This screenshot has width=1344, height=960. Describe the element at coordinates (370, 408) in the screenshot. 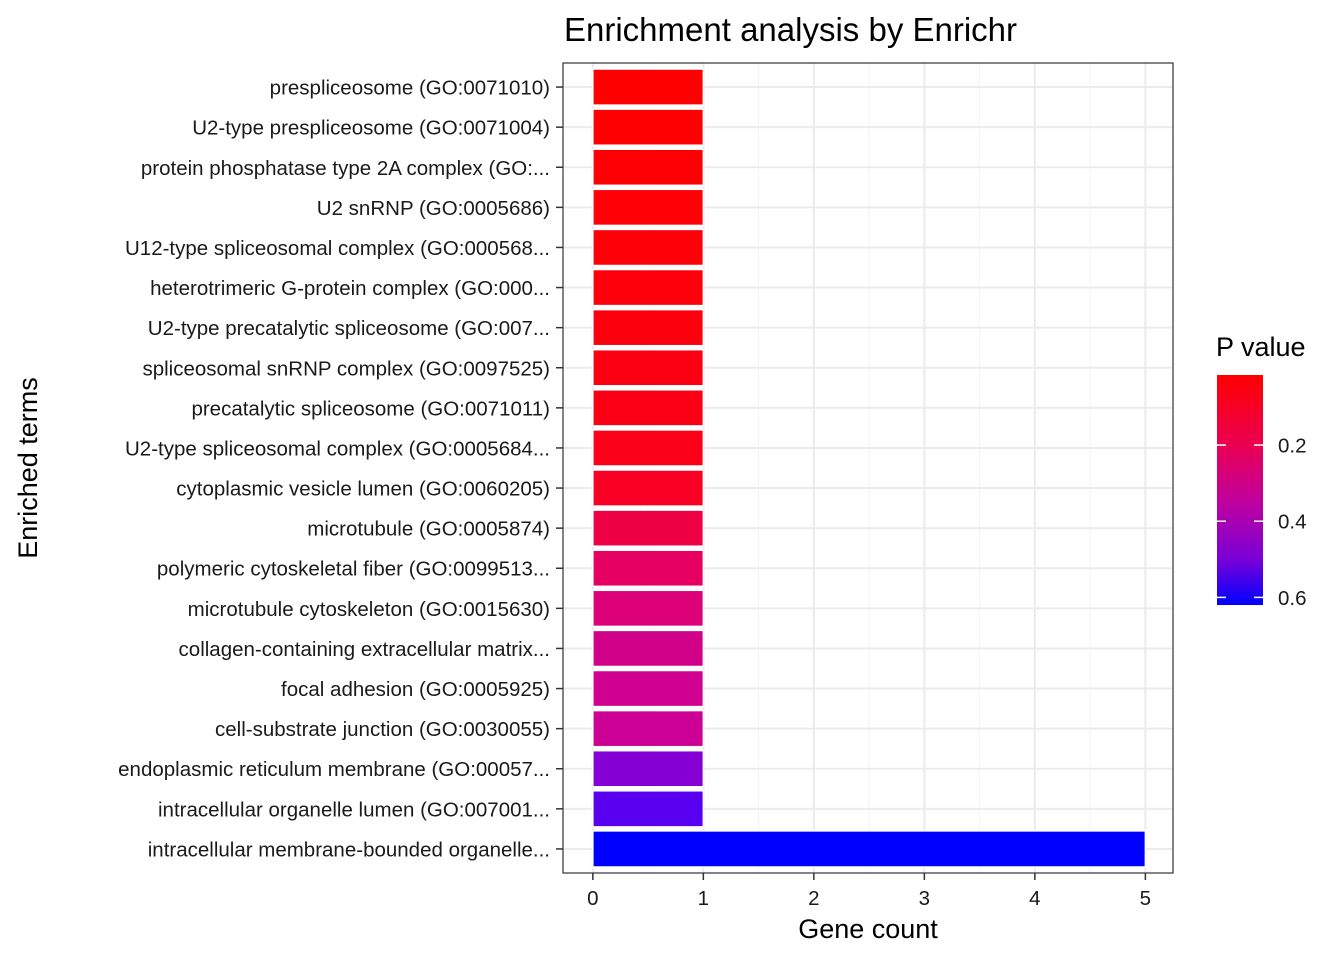

I see `y-tick-label: precatalytic spliceosome (GO:0071011)` at that location.